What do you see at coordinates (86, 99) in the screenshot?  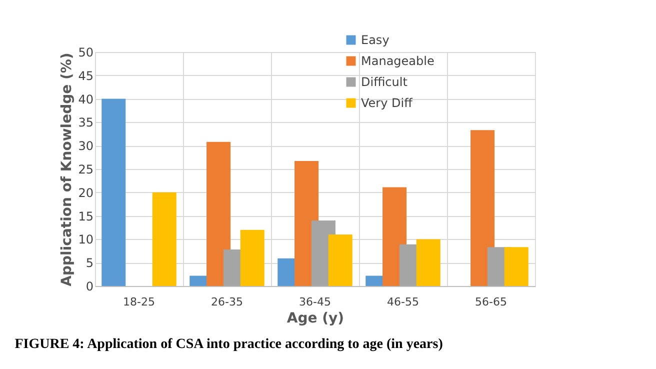 I see `y-tick-label: 40` at bounding box center [86, 99].